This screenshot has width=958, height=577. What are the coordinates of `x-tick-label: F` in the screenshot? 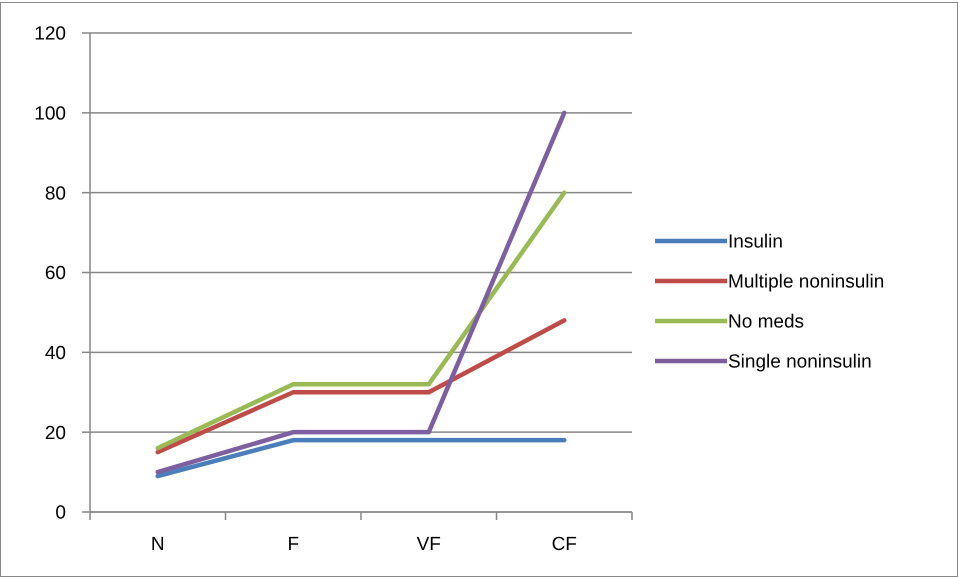 It's located at (293, 544).